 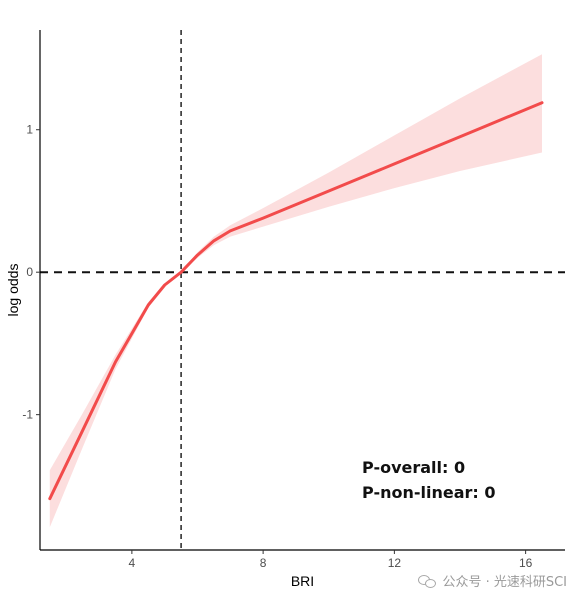 I want to click on watermark: 公众号 · 光速科研SCI, so click(x=492, y=580).